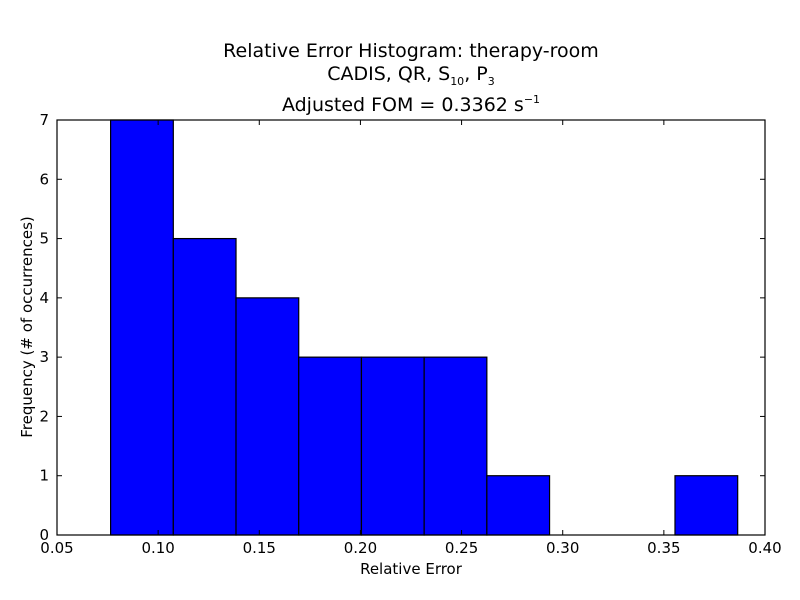 This screenshot has height=600, width=800. I want to click on y-tick-label-4: 4, so click(44, 298).